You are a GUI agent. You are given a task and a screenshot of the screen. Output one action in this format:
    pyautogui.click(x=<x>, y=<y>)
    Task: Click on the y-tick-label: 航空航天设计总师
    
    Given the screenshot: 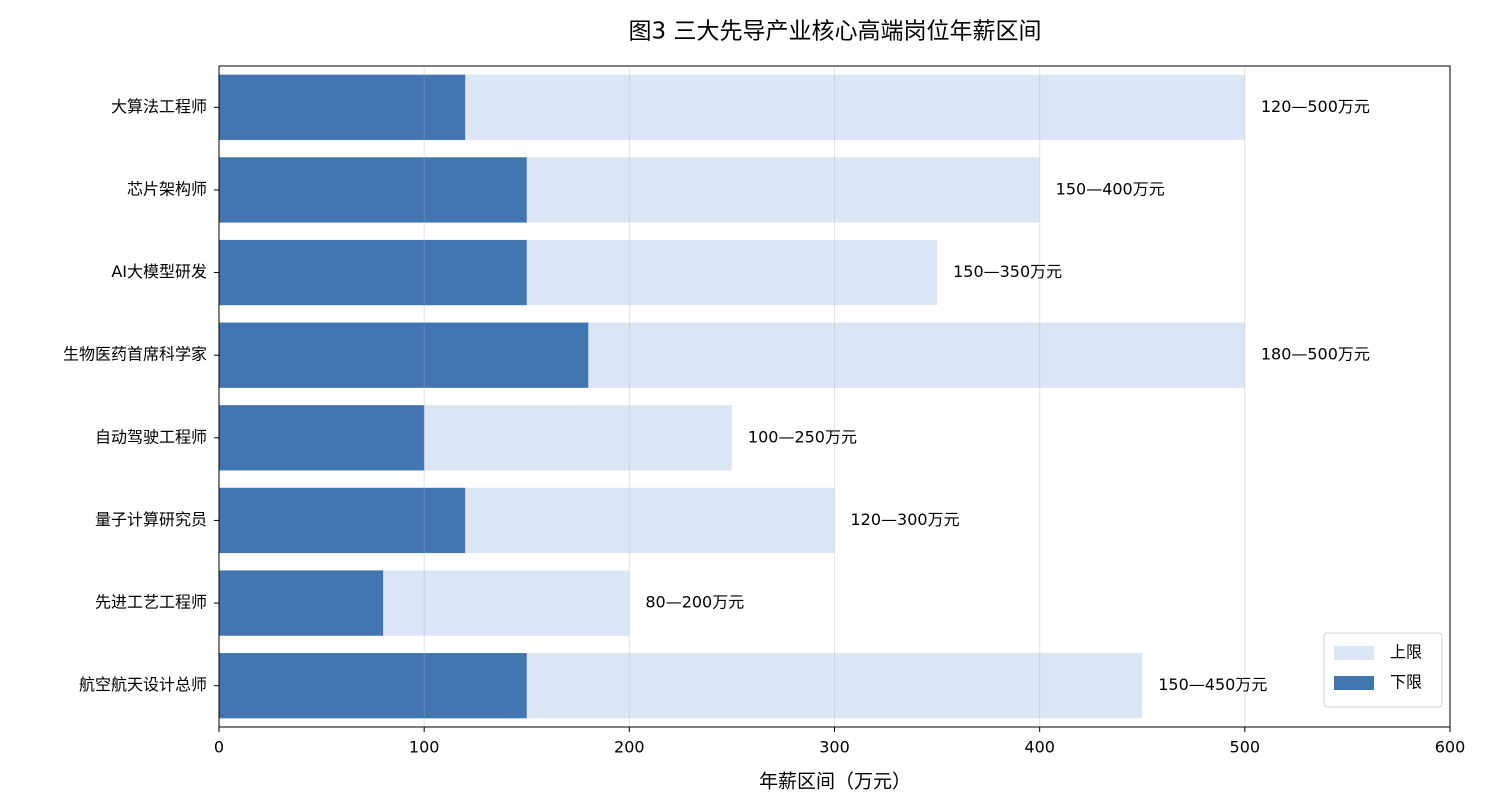 What is the action you would take?
    pyautogui.click(x=143, y=684)
    